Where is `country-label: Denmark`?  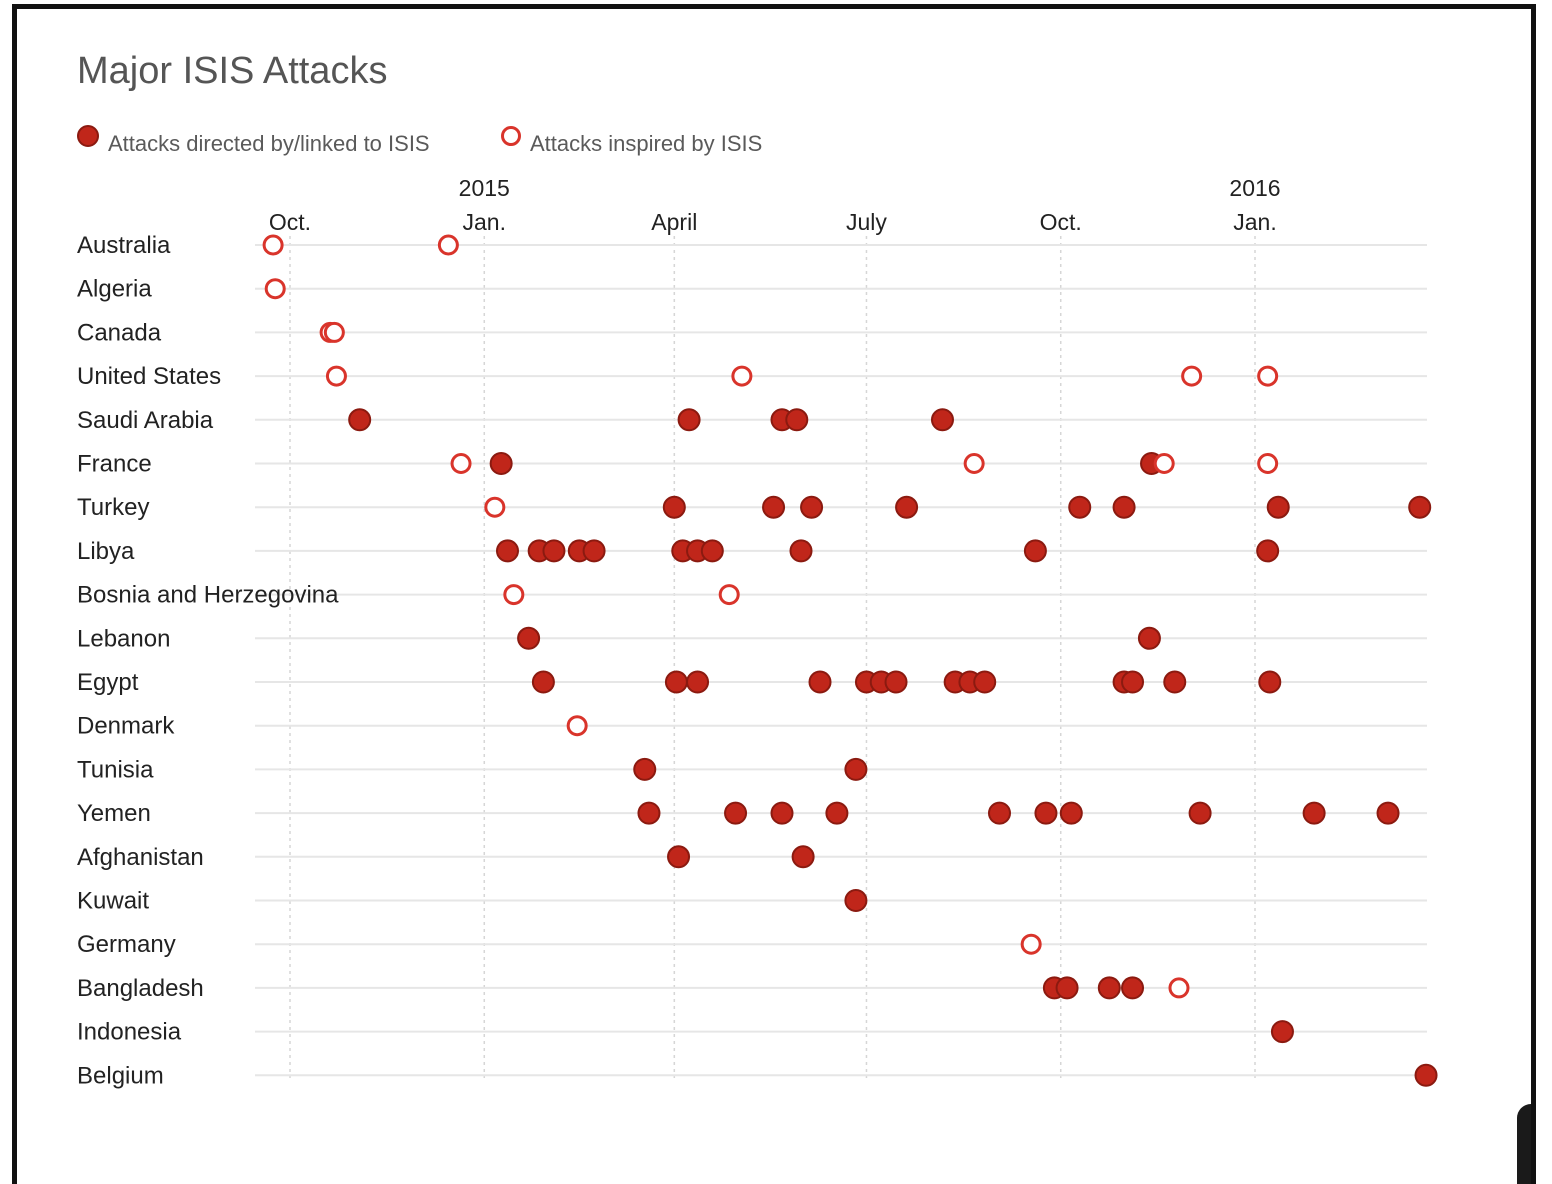 country-label: Denmark is located at coordinates (126, 726).